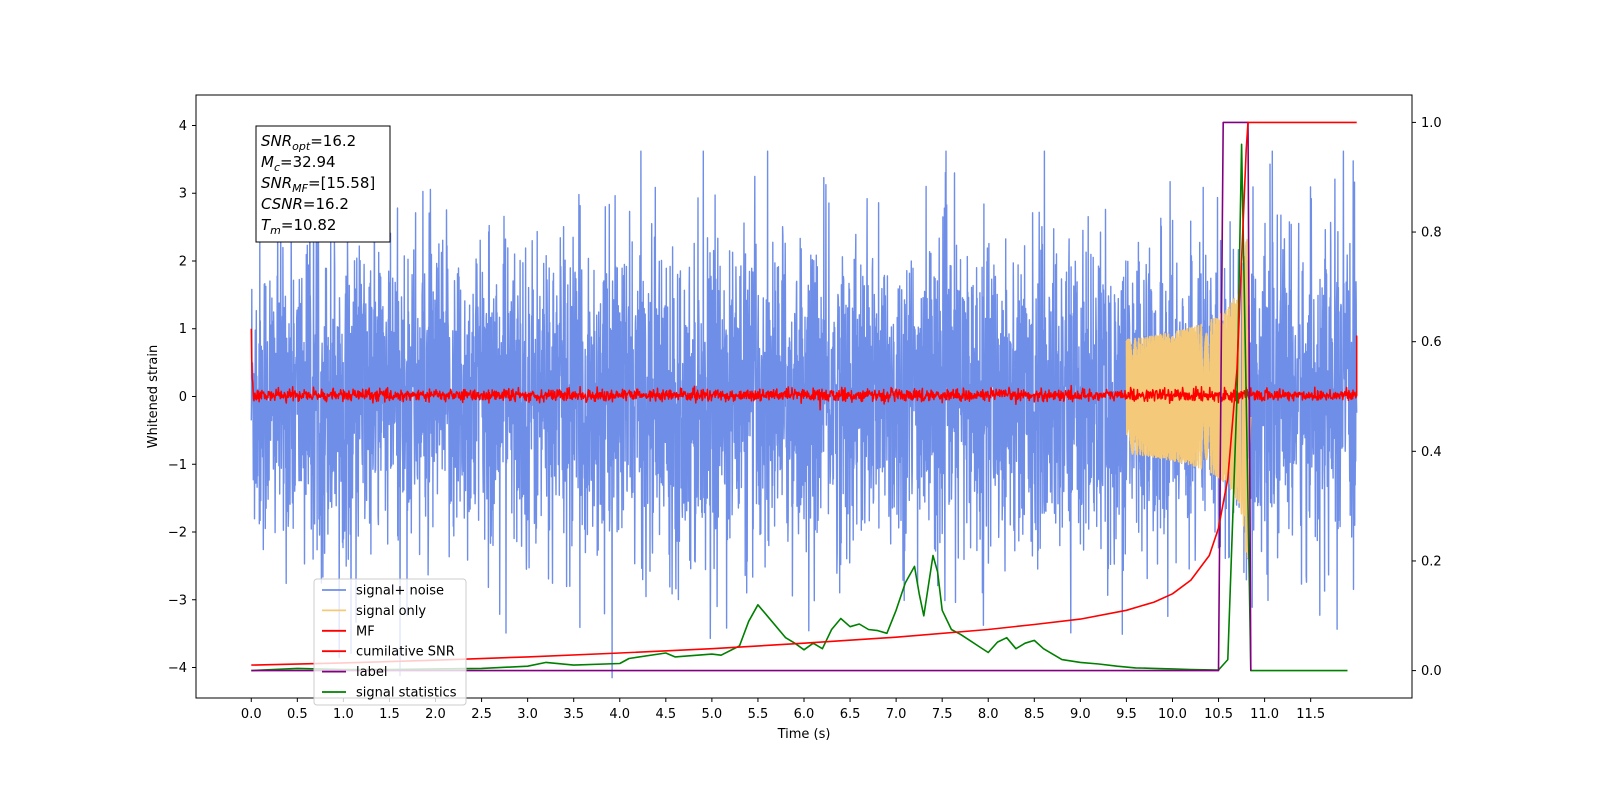  I want to click on annotation-frame, so click(323, 184).